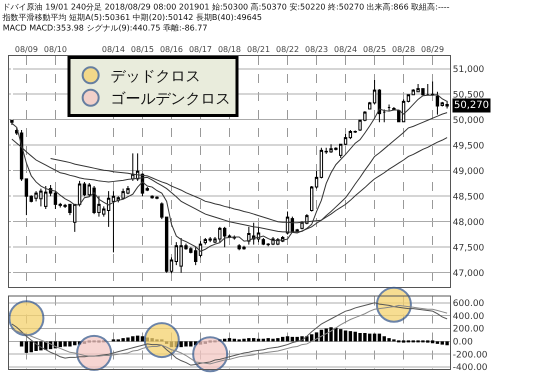  Describe the element at coordinates (468, 197) in the screenshot. I see `y-tick-label: 48,500` at that location.